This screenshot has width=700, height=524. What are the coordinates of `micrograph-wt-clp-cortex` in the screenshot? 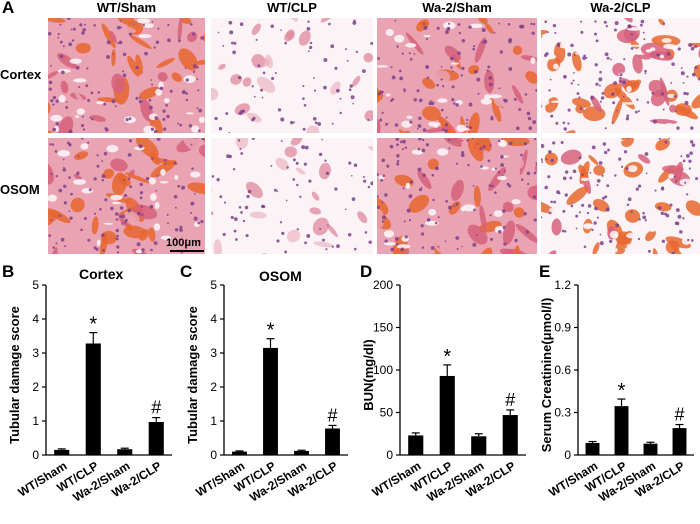 It's located at (292, 75).